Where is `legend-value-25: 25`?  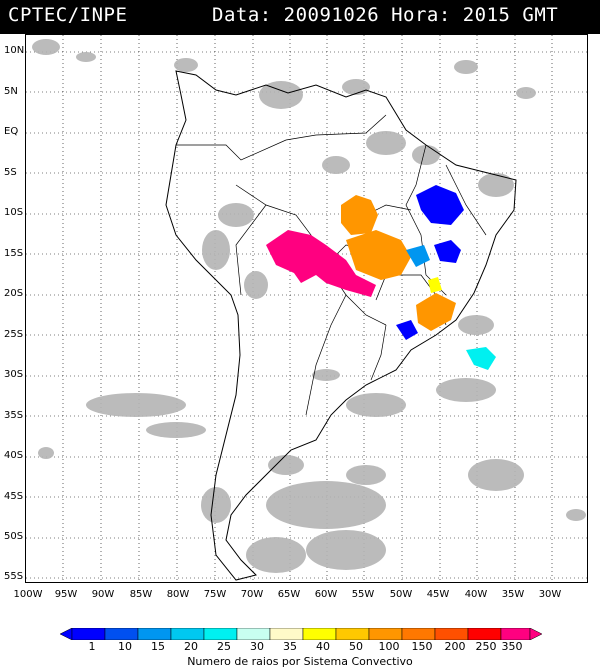
legend-value-25: 25 is located at coordinates (224, 646).